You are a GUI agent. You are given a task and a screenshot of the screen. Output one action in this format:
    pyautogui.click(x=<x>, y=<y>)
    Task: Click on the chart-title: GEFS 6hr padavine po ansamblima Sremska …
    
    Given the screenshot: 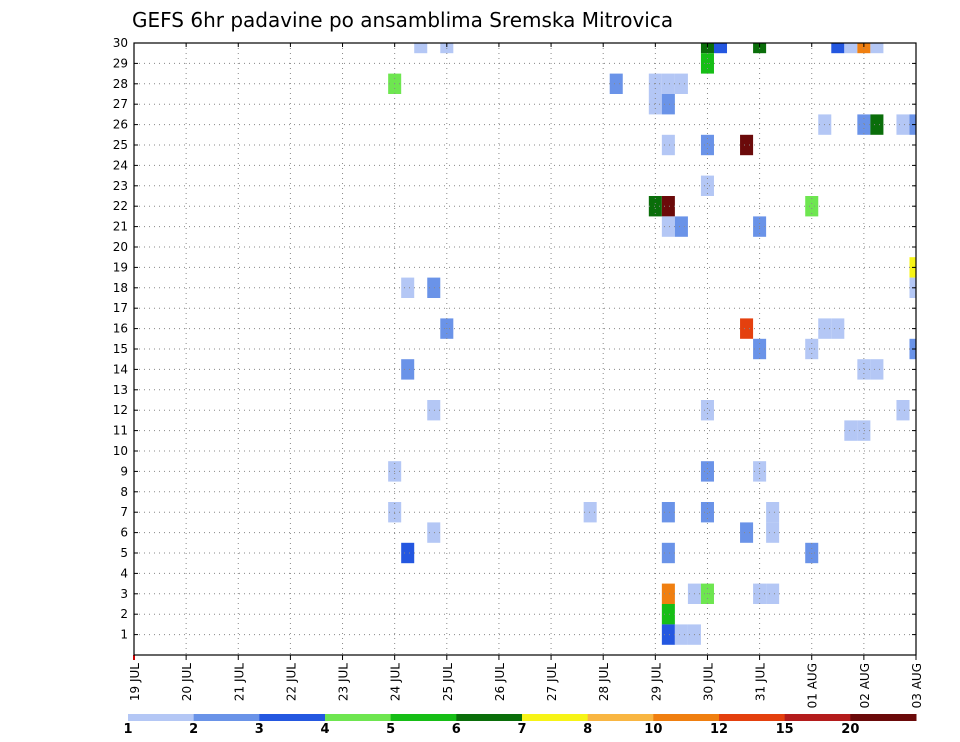 What is the action you would take?
    pyautogui.click(x=402, y=20)
    